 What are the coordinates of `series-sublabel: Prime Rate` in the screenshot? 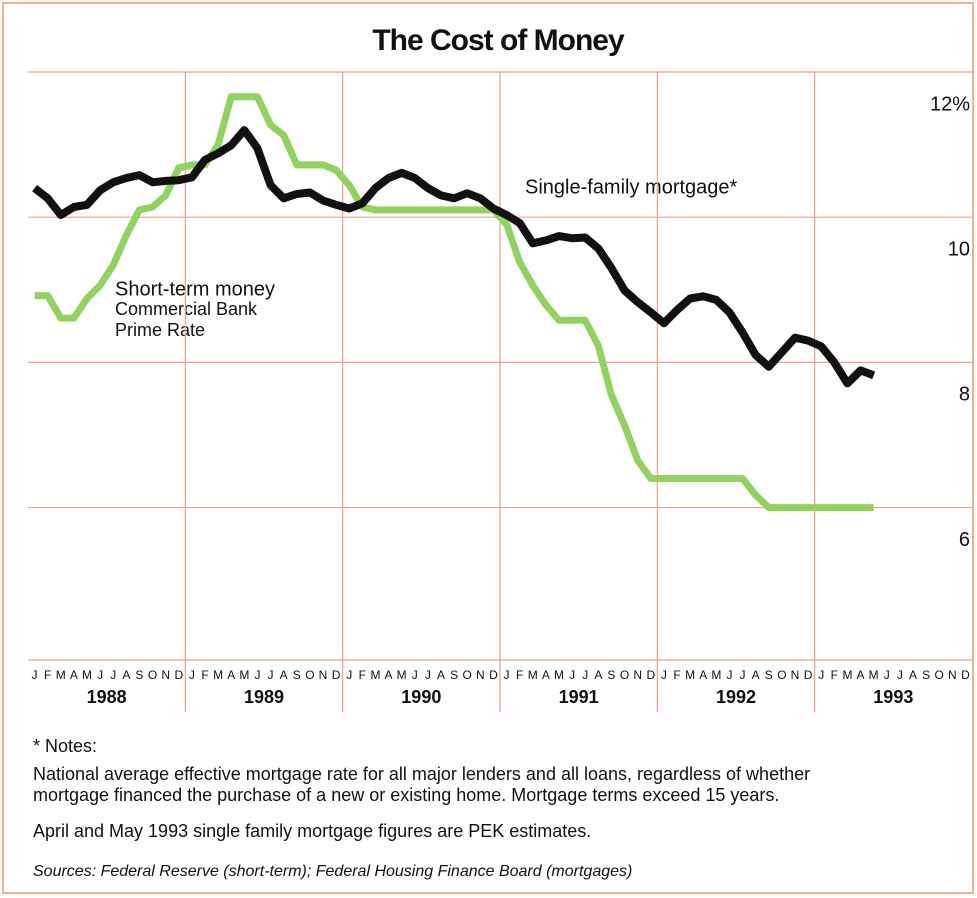 It's located at (160, 330).